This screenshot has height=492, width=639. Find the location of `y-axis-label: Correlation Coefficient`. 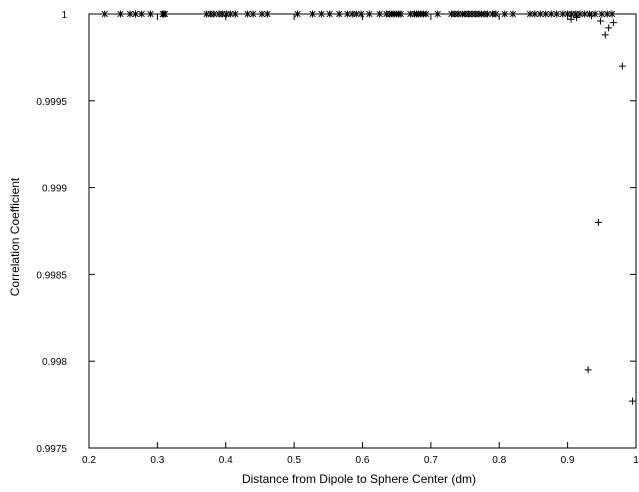

y-axis-label: Correlation Coefficient is located at coordinates (15, 236).